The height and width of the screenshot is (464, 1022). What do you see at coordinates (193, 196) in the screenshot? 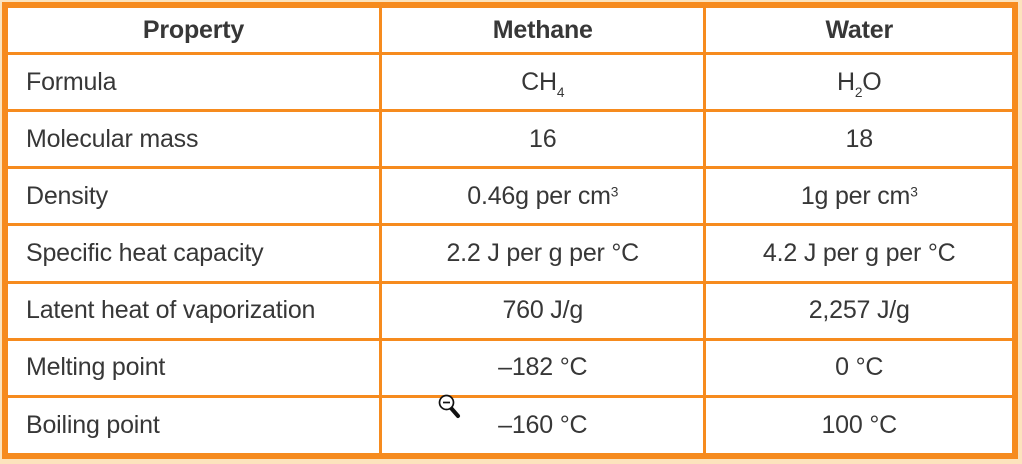
I see `property-label: Density` at bounding box center [193, 196].